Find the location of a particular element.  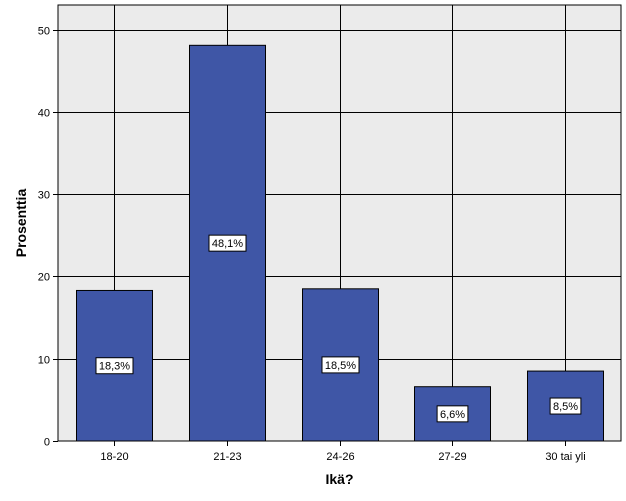

data-label: 18,3% is located at coordinates (114, 367).